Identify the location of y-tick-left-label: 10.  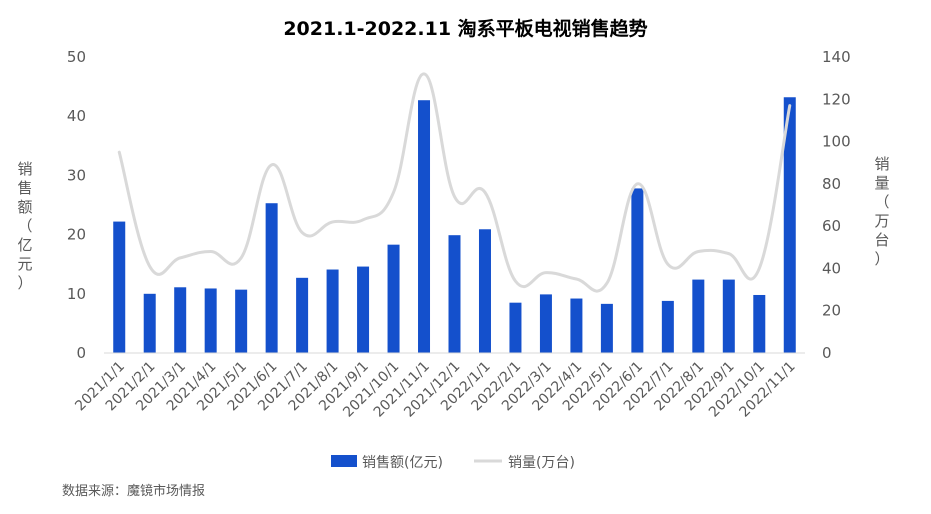
(76, 294).